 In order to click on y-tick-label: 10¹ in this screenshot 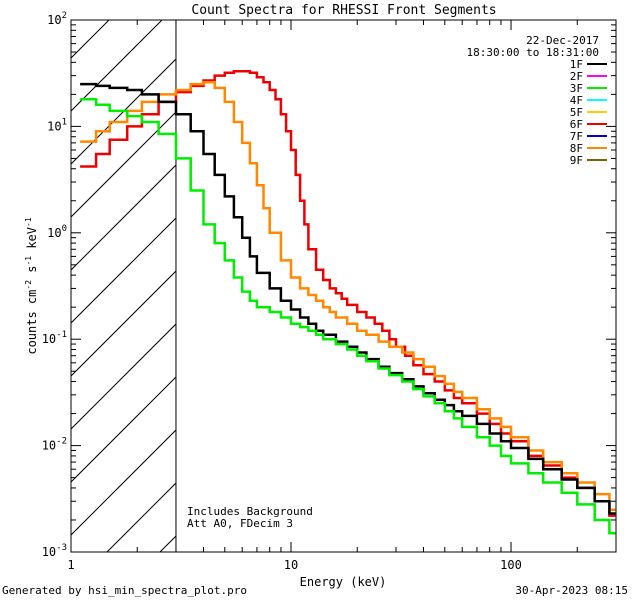, I will do `click(57, 125)`.